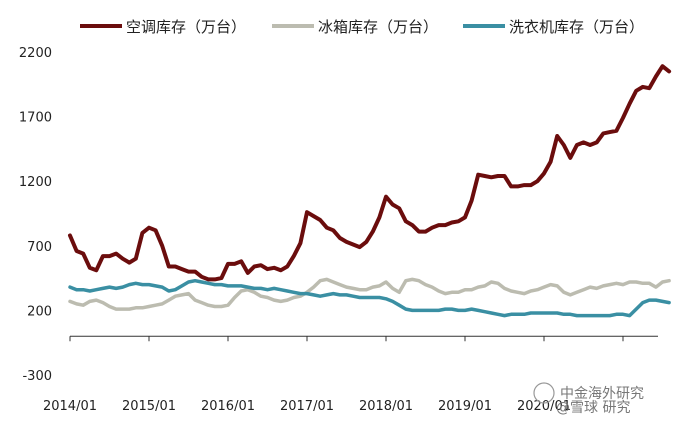  What do you see at coordinates (465, 406) in the screenshot?
I see `x-tick-label: 2019/01` at bounding box center [465, 406].